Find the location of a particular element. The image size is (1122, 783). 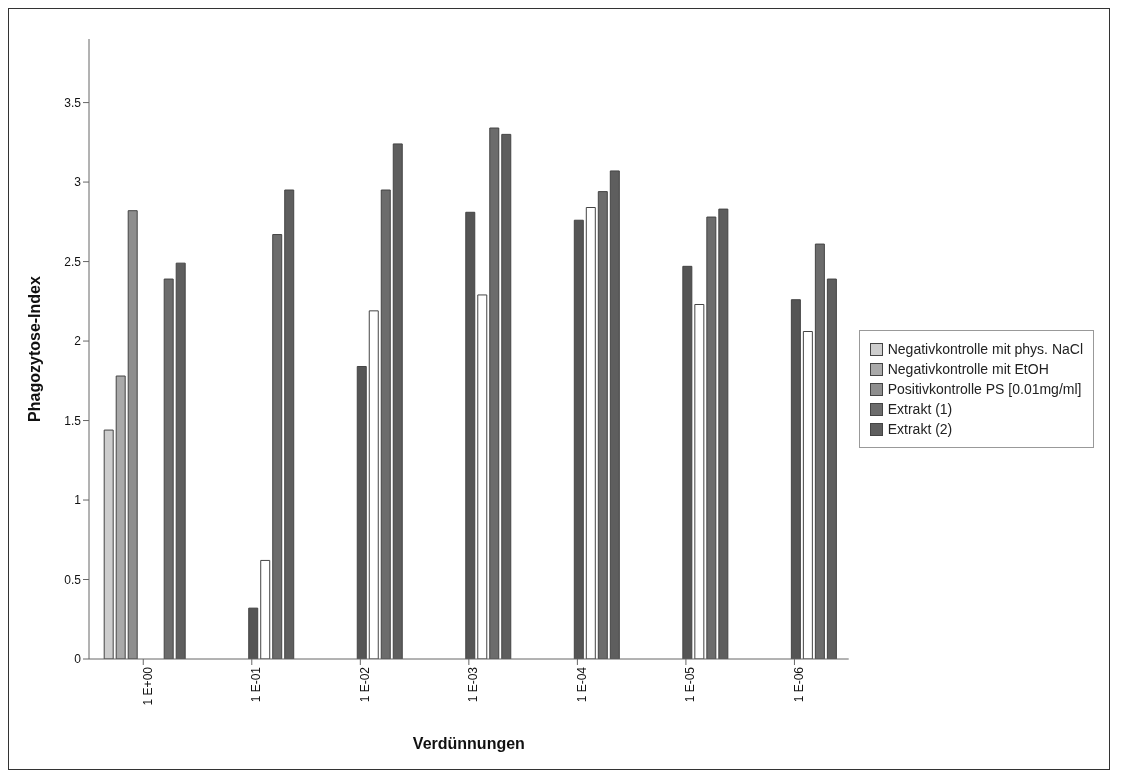

x-tick-label: 1 E+00 is located at coordinates (147, 686).